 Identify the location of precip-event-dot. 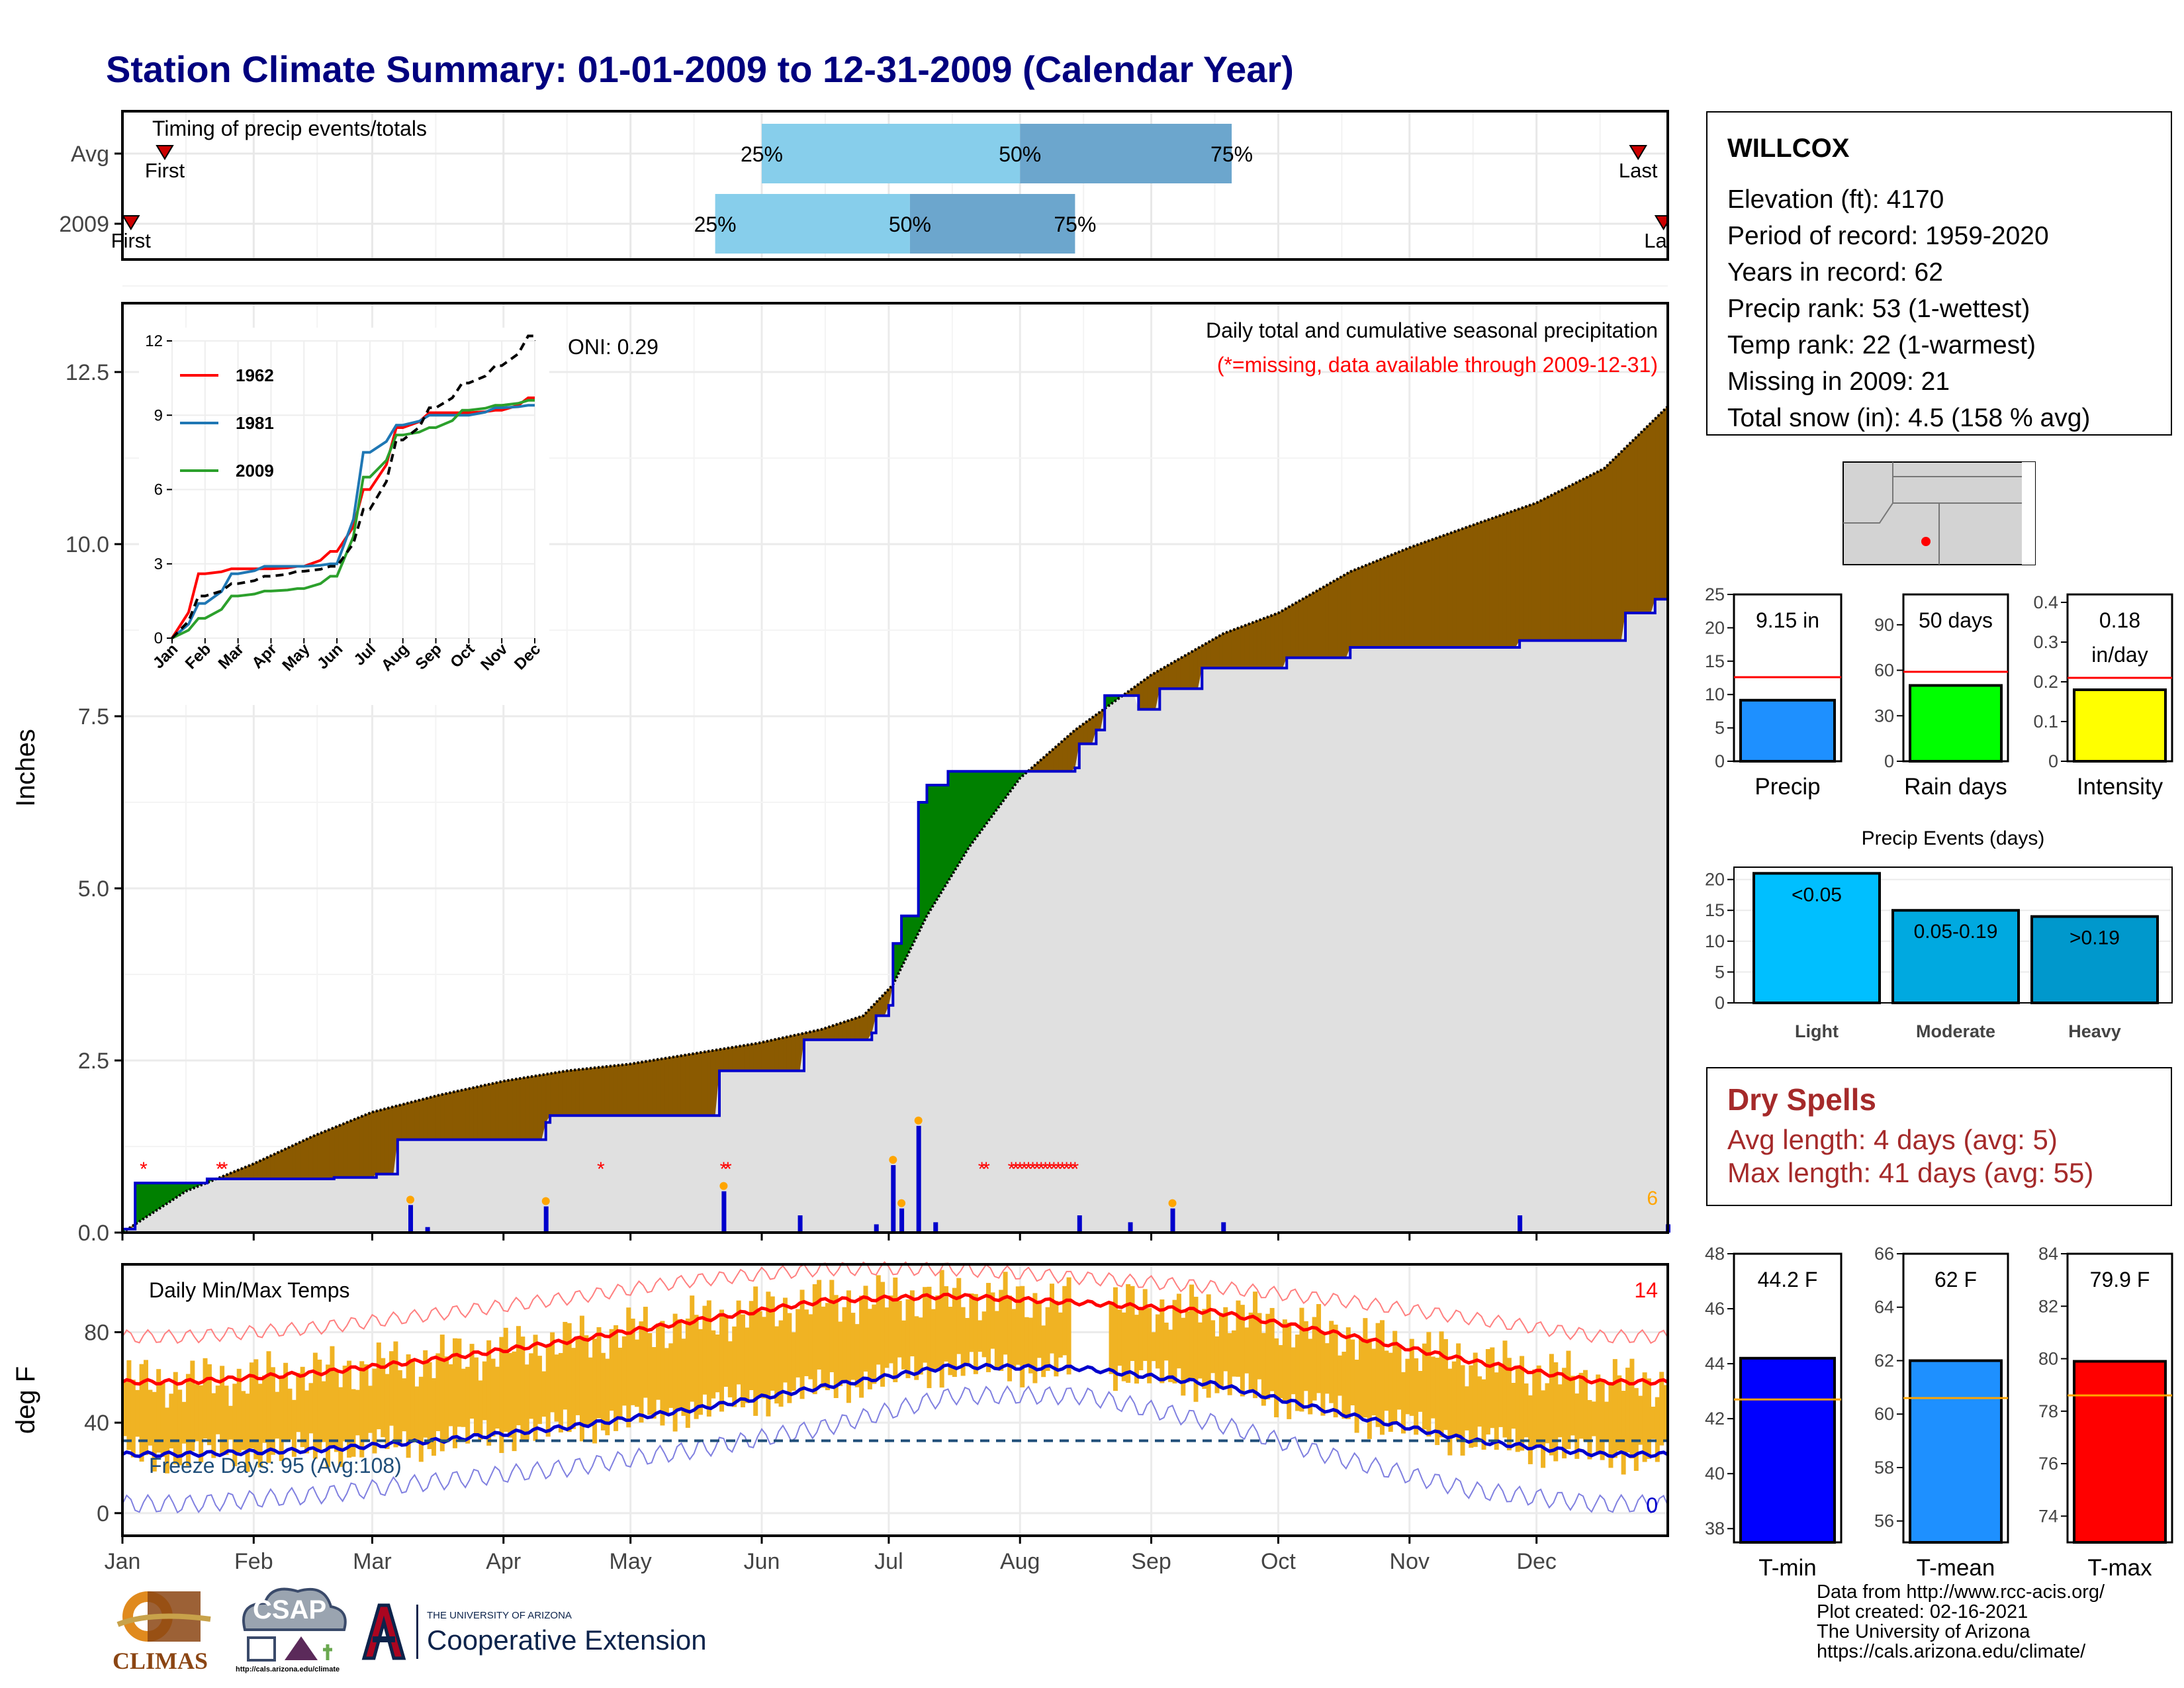
(545, 1201).